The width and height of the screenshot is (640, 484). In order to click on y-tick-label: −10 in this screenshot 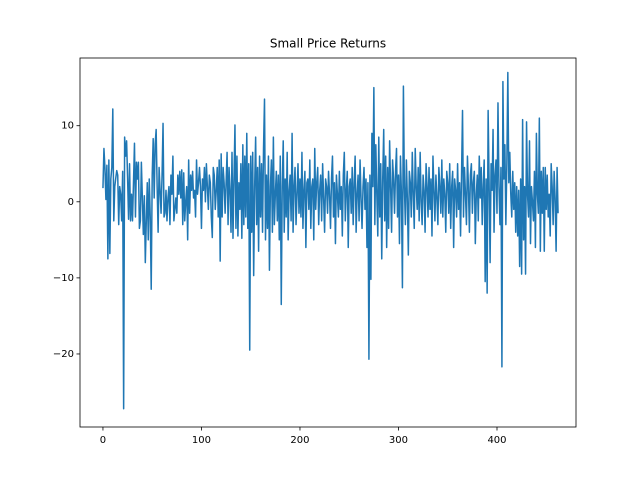, I will do `click(63, 278)`.